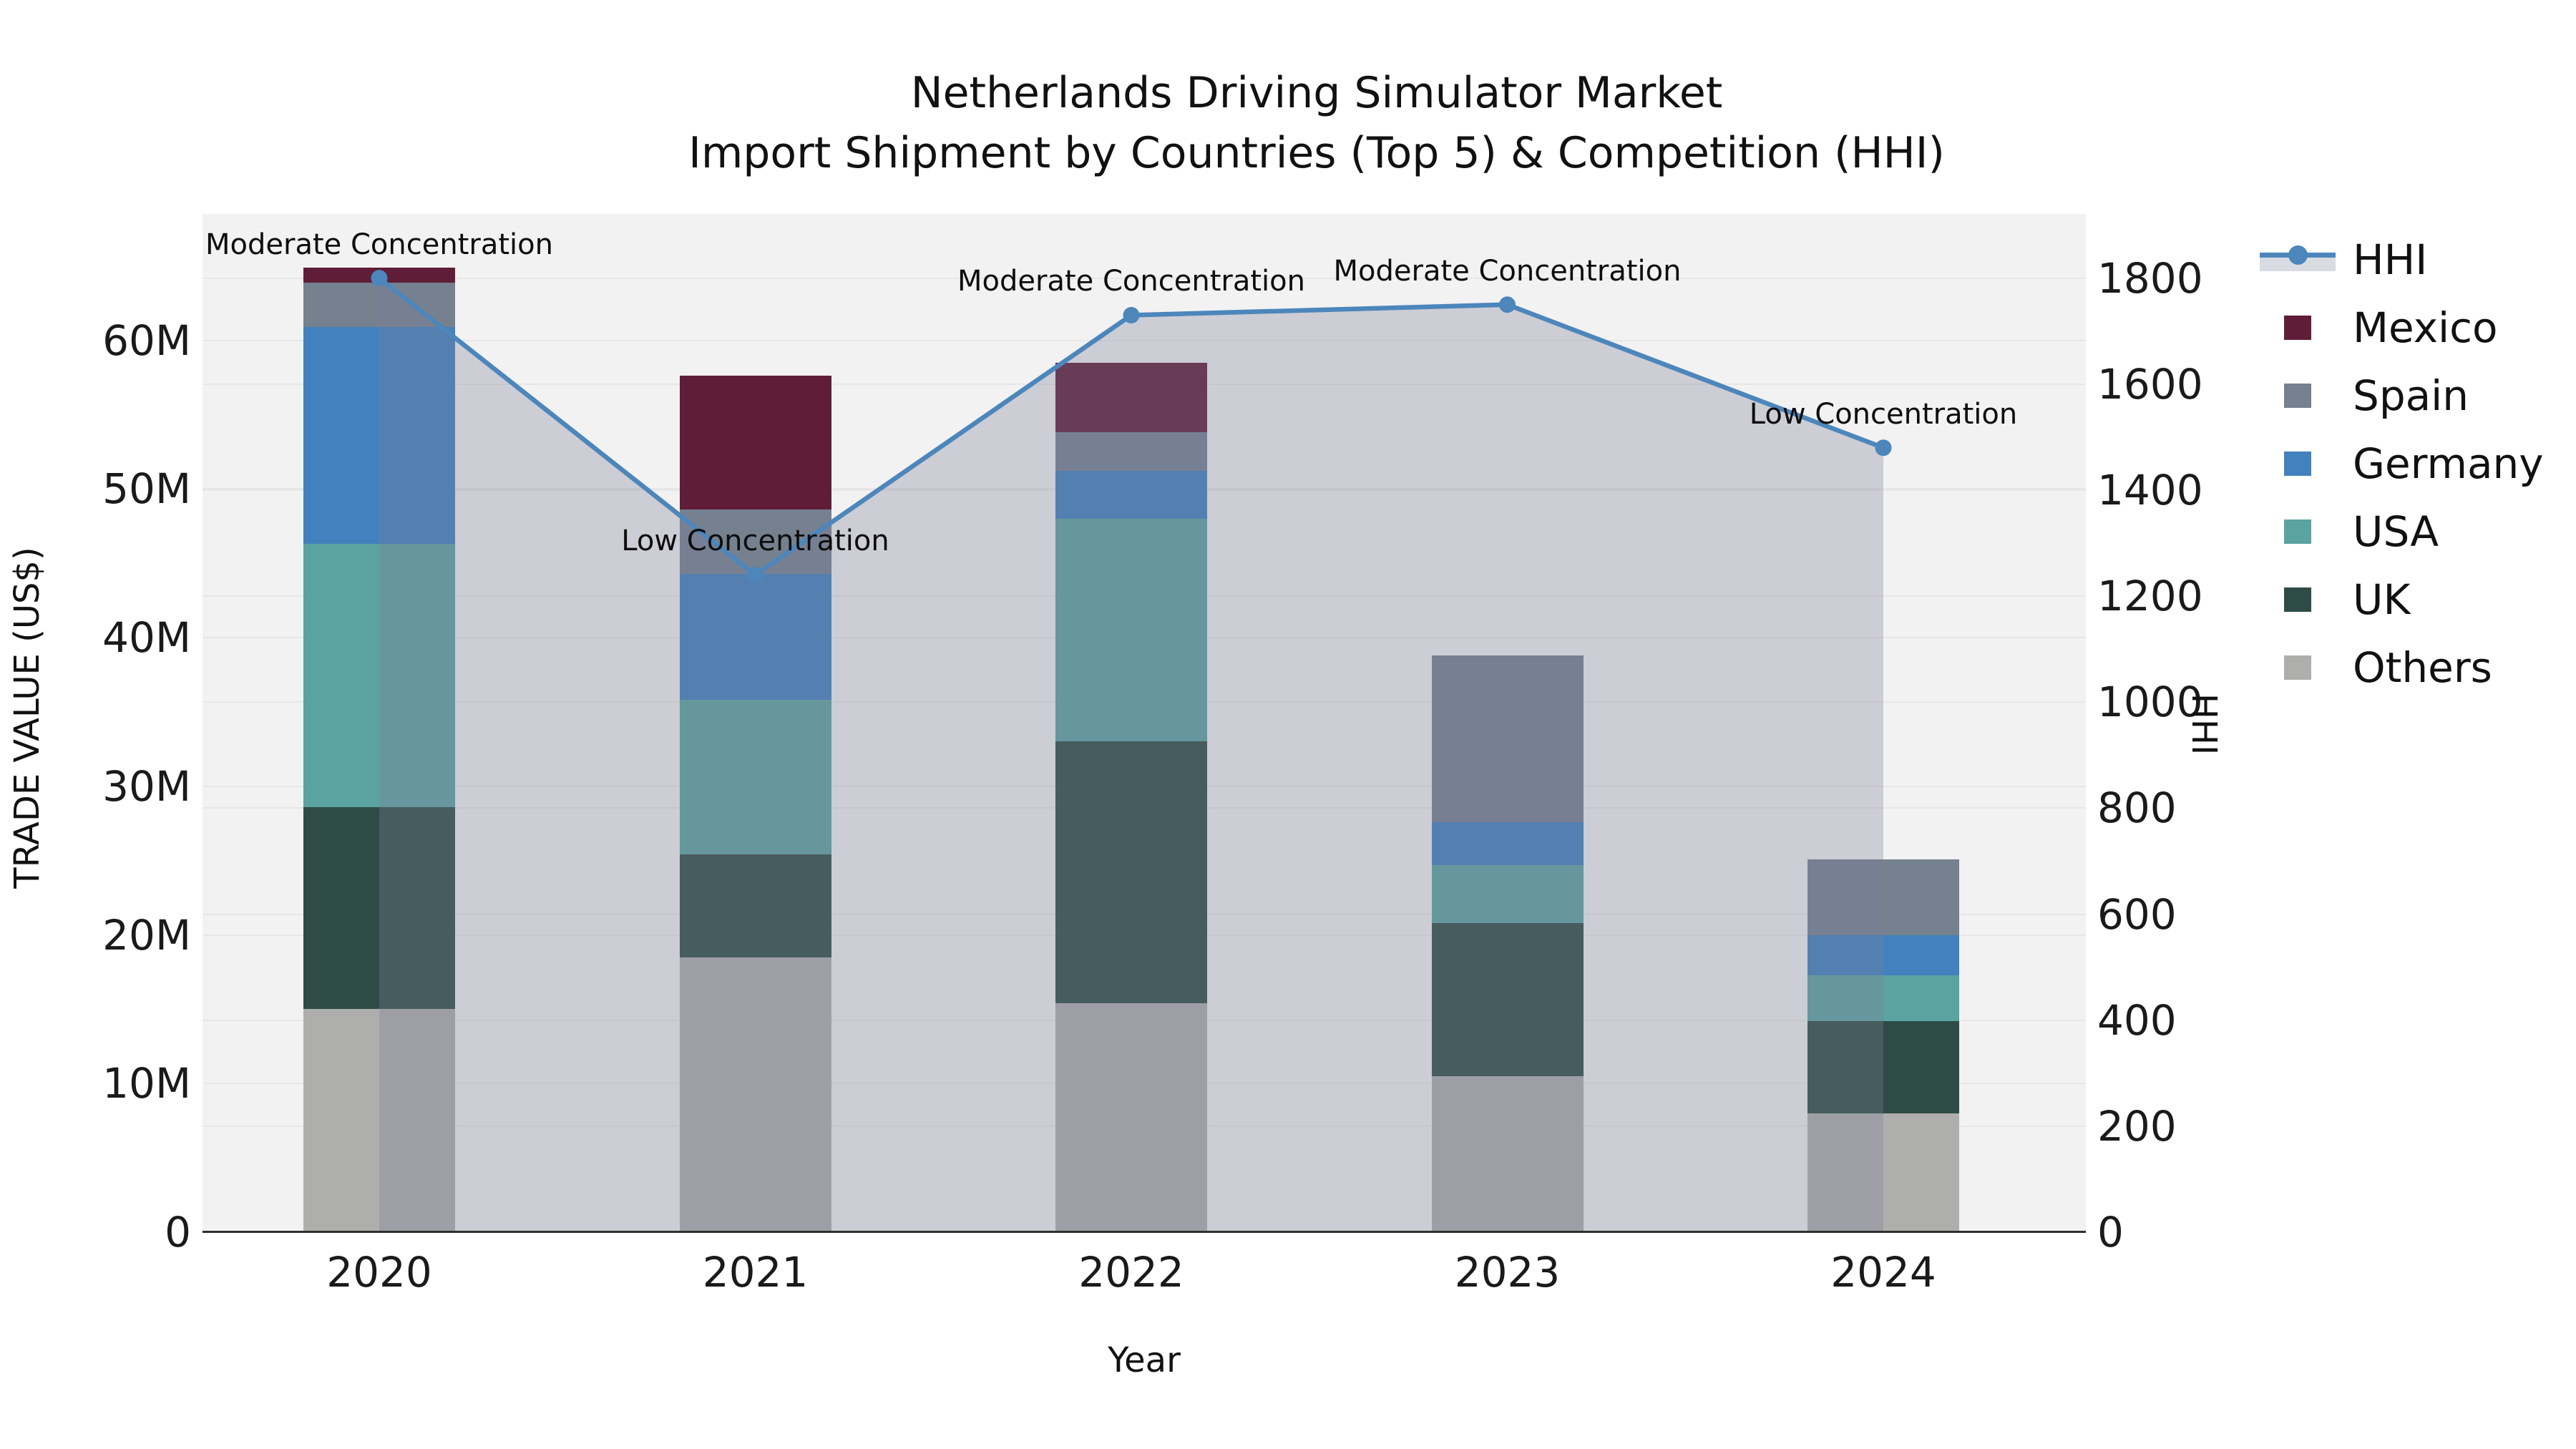  Describe the element at coordinates (755, 777) in the screenshot. I see `bar-segment-usa-2021` at that location.